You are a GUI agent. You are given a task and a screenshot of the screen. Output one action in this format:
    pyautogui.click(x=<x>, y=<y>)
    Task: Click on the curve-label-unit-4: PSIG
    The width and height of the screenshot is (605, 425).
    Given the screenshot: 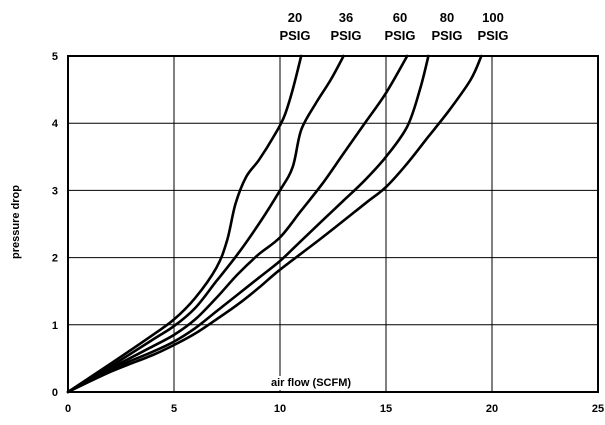 What is the action you would take?
    pyautogui.click(x=492, y=35)
    